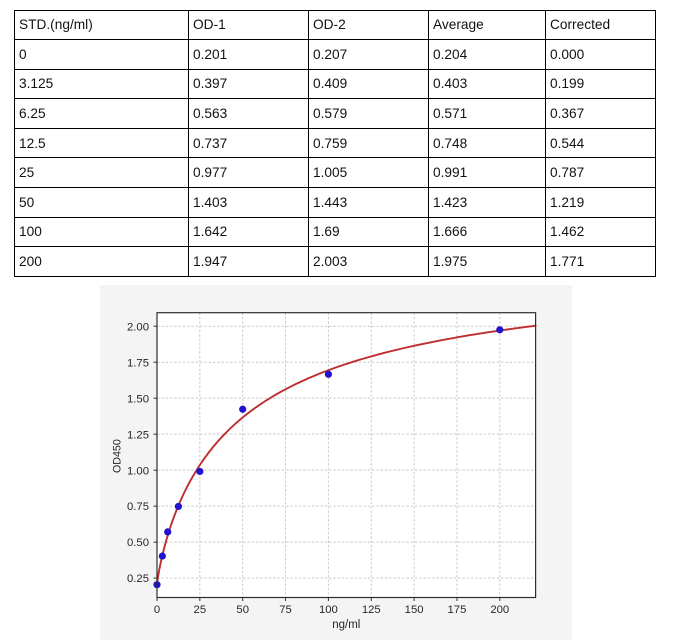  I want to click on svg-text: 1.00, so click(138, 471).